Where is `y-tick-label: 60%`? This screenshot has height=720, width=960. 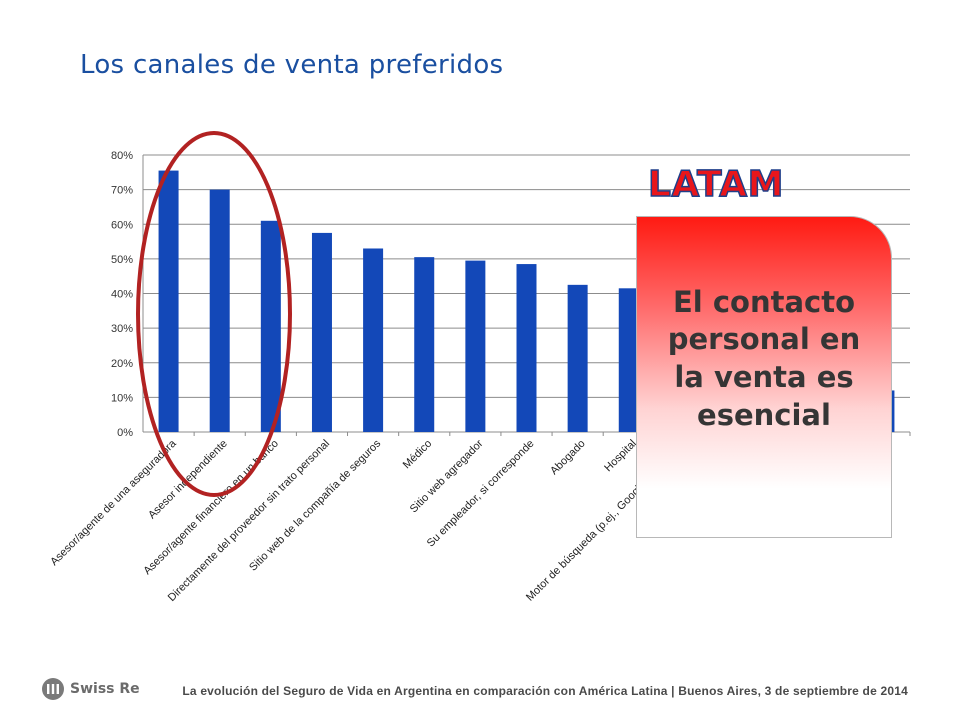 y-tick-label: 60% is located at coordinates (122, 225).